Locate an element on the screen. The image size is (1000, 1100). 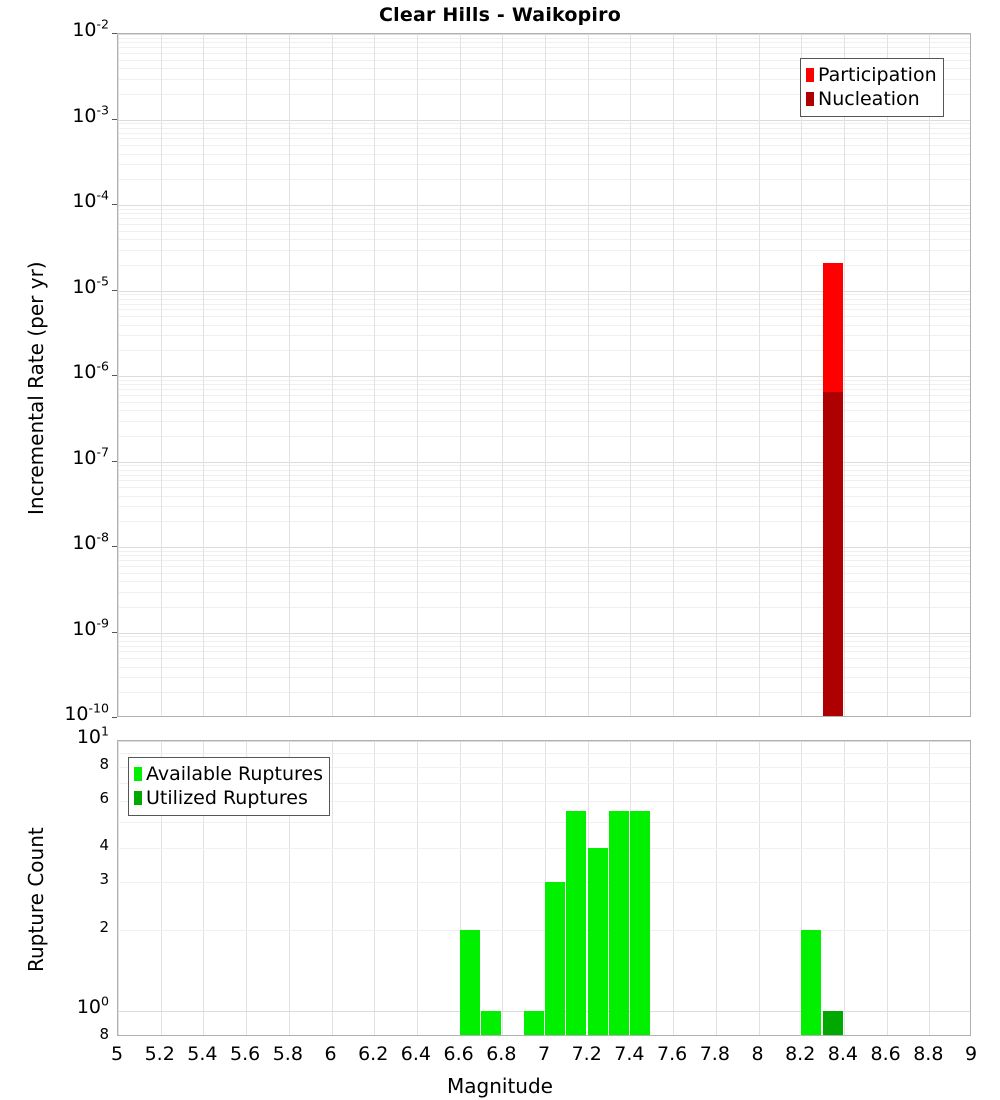
x-axis-label: Magnitude is located at coordinates (500, 1086).